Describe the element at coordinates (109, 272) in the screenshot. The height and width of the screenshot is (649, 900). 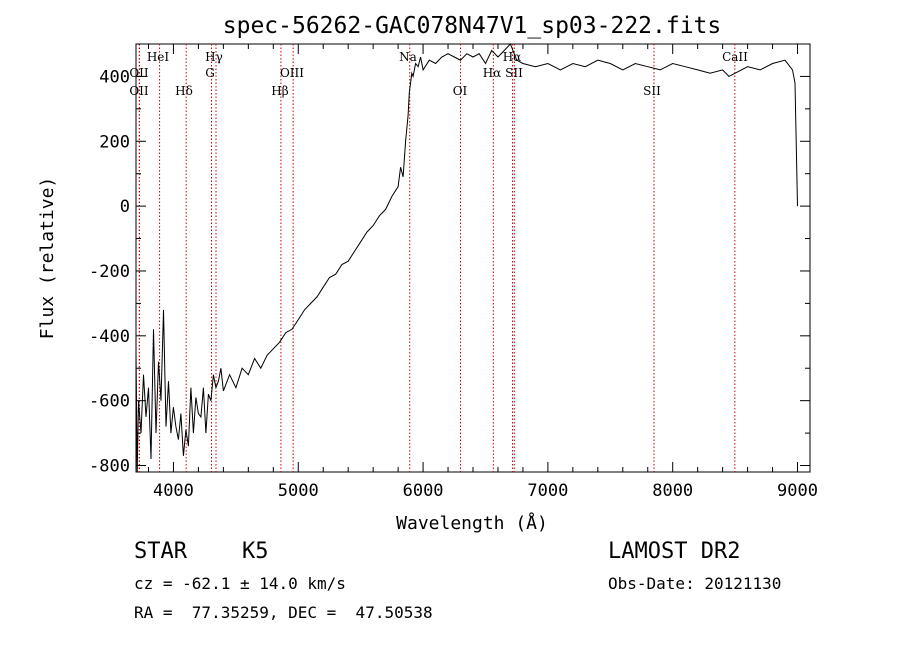
I see `y-tick-label: -200` at that location.